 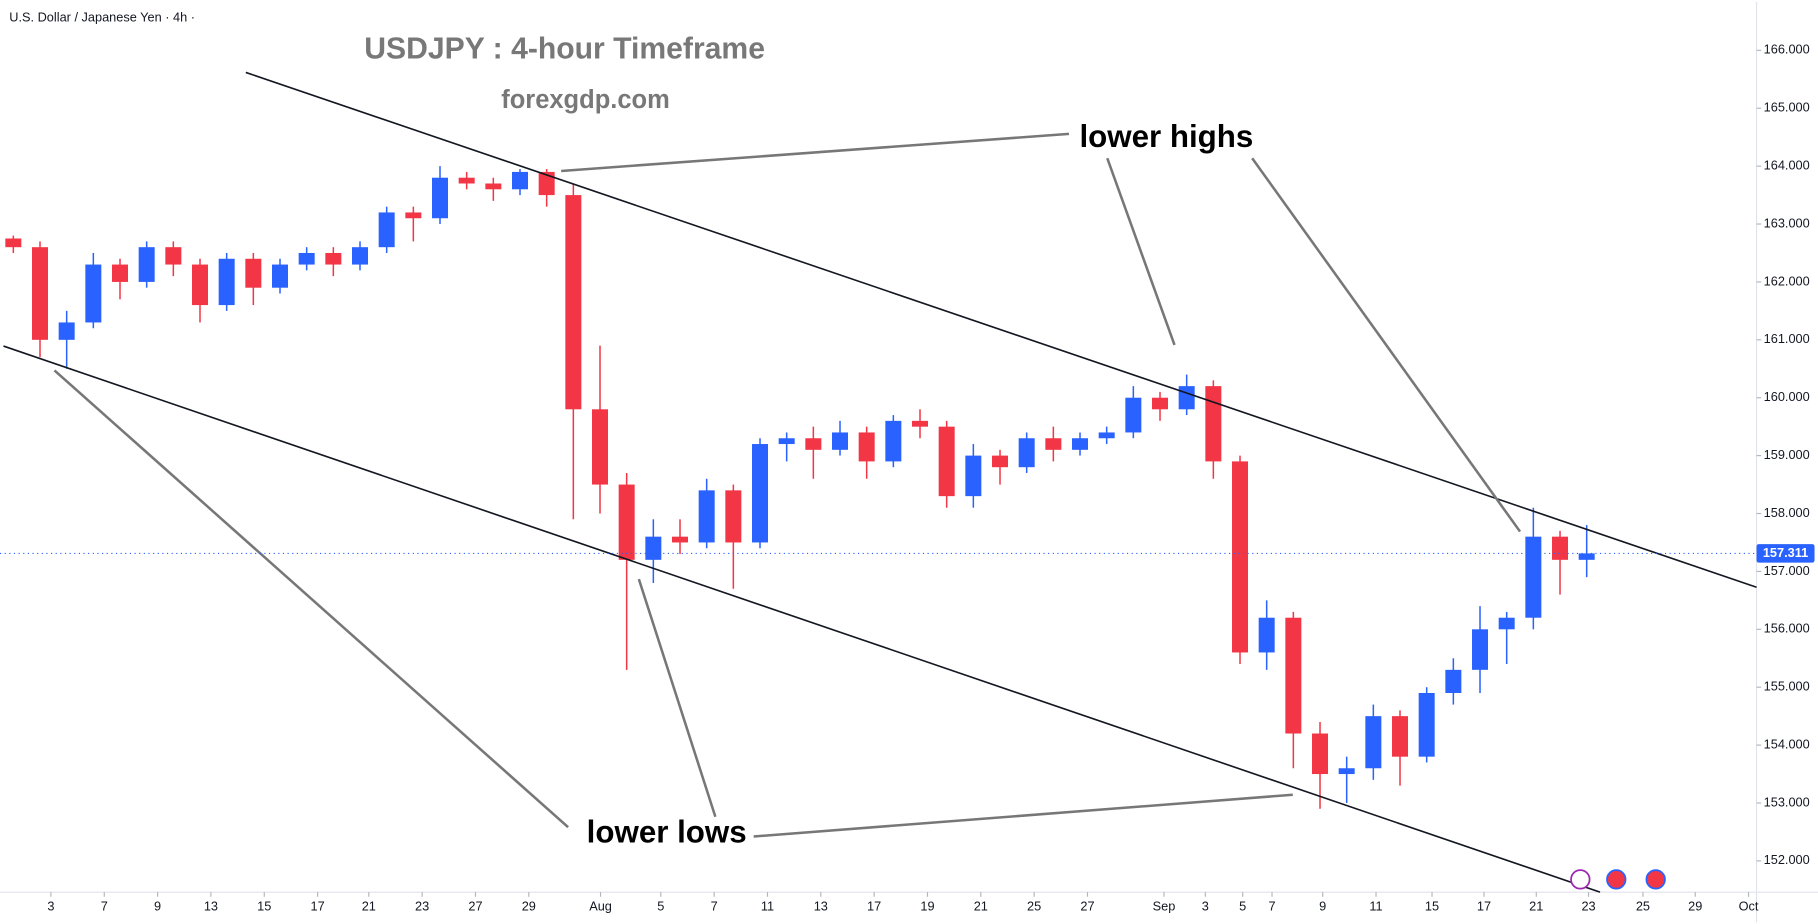 What do you see at coordinates (1787, 107) in the screenshot?
I see `y-tick-label: 165.000` at bounding box center [1787, 107].